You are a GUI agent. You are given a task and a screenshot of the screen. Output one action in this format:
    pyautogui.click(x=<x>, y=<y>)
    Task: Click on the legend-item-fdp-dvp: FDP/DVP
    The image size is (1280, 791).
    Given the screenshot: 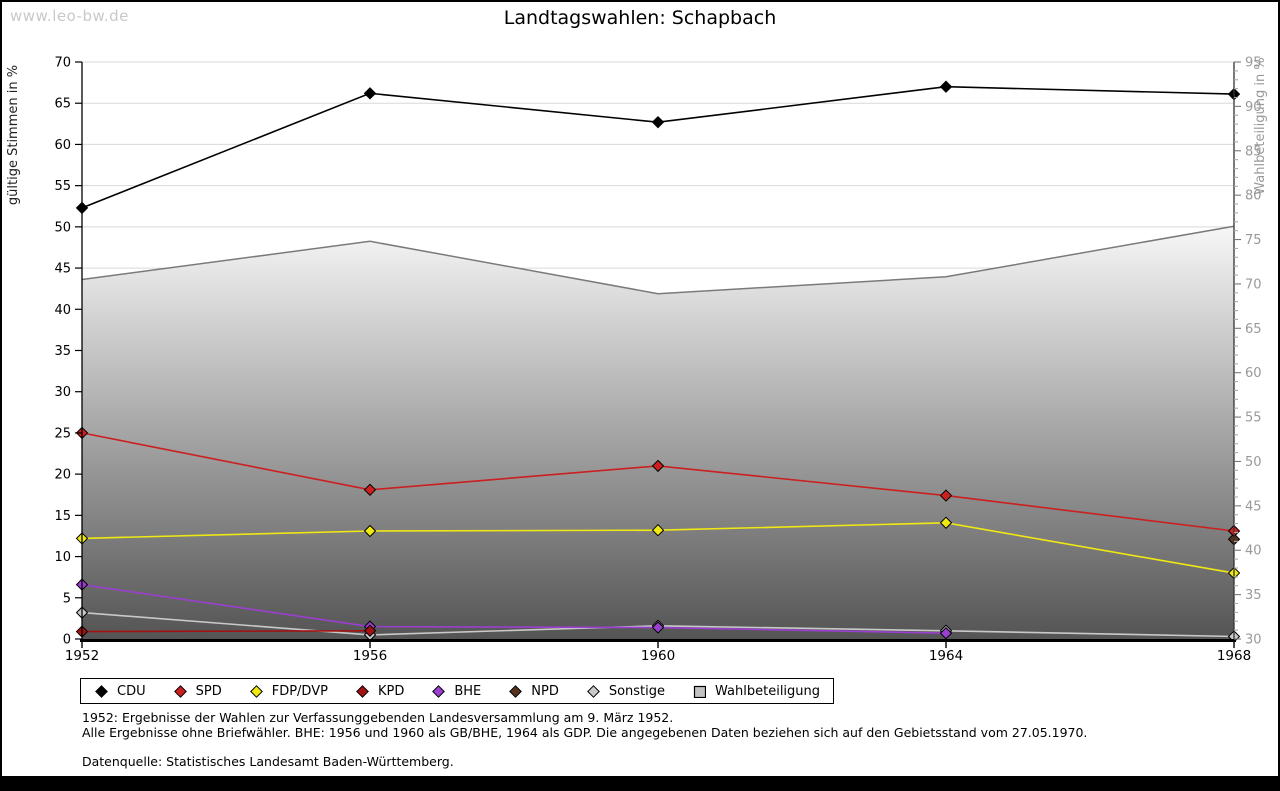 What is the action you would take?
    pyautogui.click(x=288, y=691)
    